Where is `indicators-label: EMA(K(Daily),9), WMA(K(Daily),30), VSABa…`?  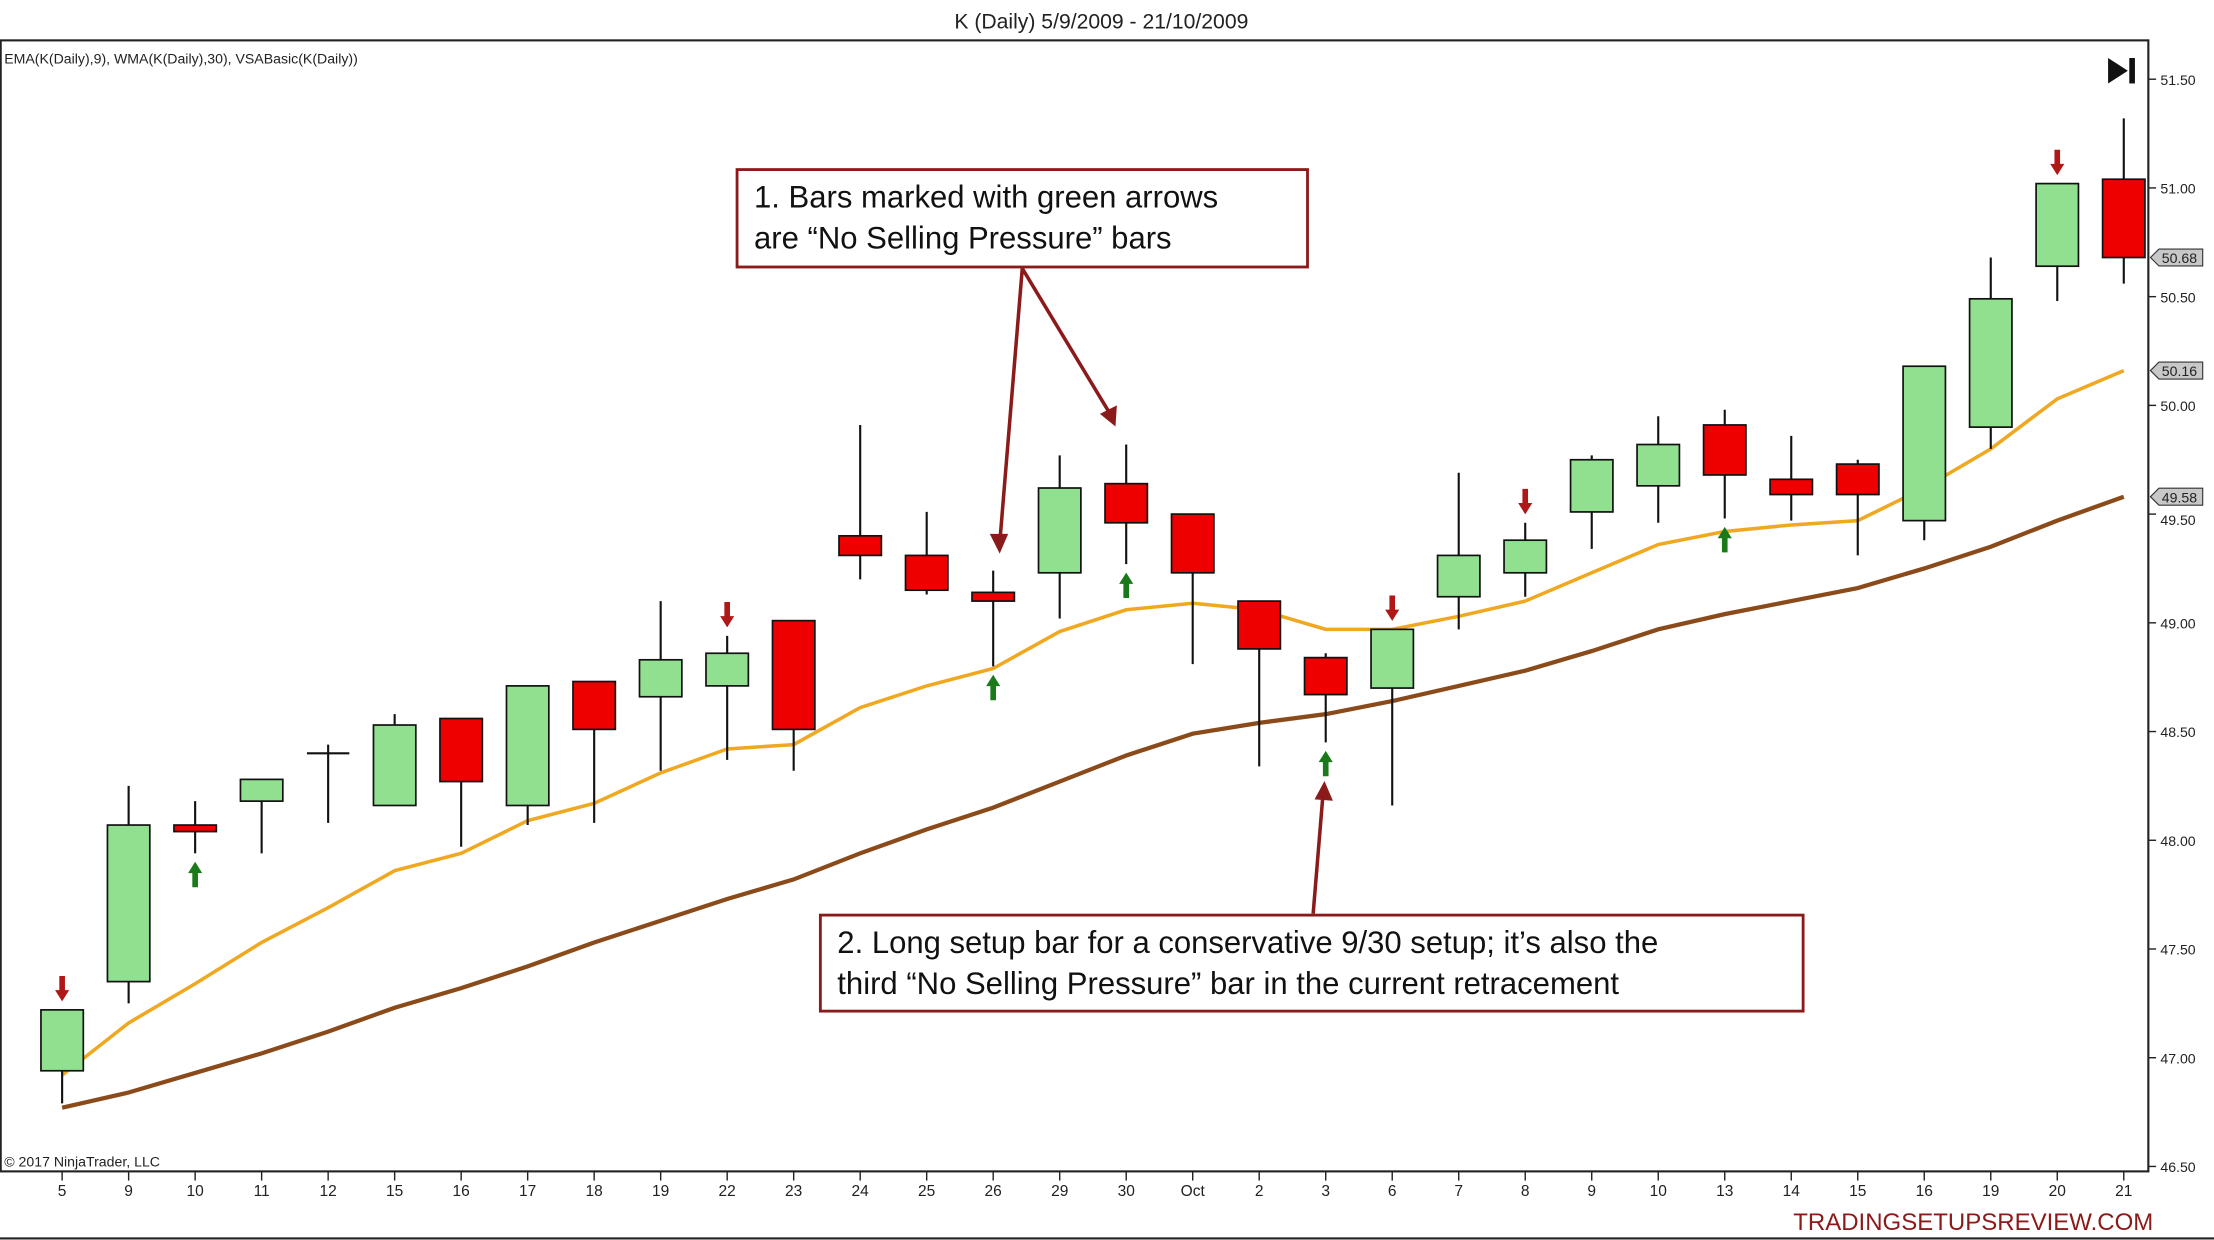
indicators-label: EMA(K(Daily),9), WMA(K(Daily),30), VSABa… is located at coordinates (181, 59).